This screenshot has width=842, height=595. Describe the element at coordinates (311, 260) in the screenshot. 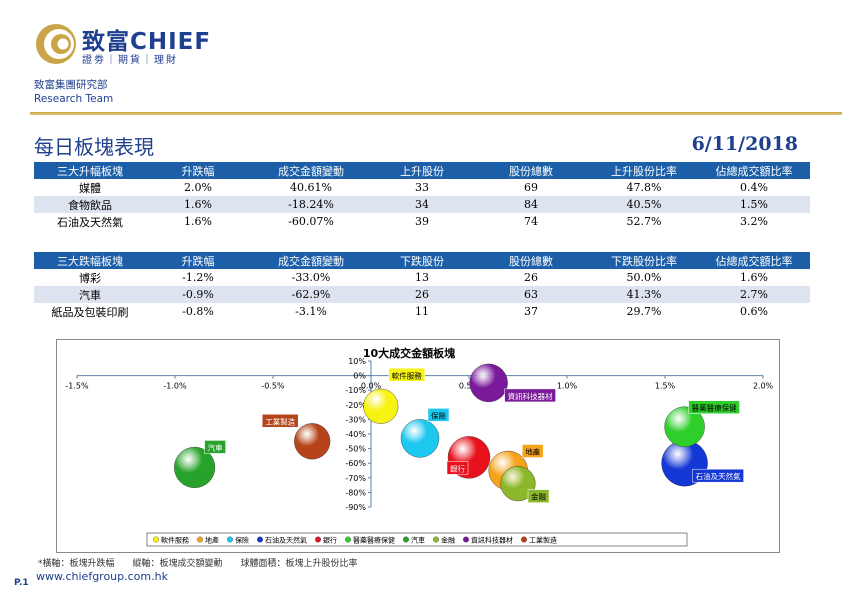

I see `column-header: 成交金額變動` at that location.